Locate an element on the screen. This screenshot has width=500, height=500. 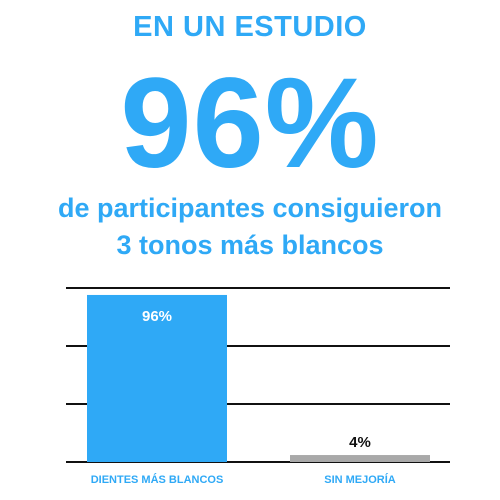
headline-value: 96% is located at coordinates (250, 123).